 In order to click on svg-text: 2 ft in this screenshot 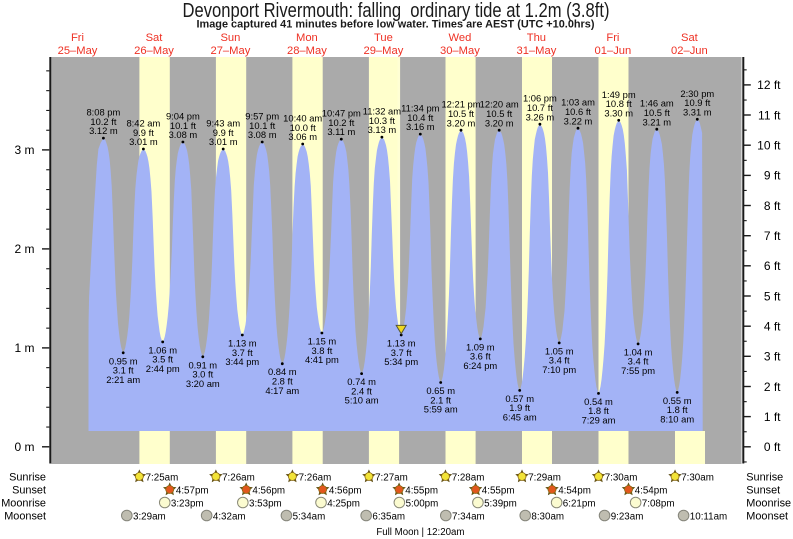, I will do `click(772, 387)`.